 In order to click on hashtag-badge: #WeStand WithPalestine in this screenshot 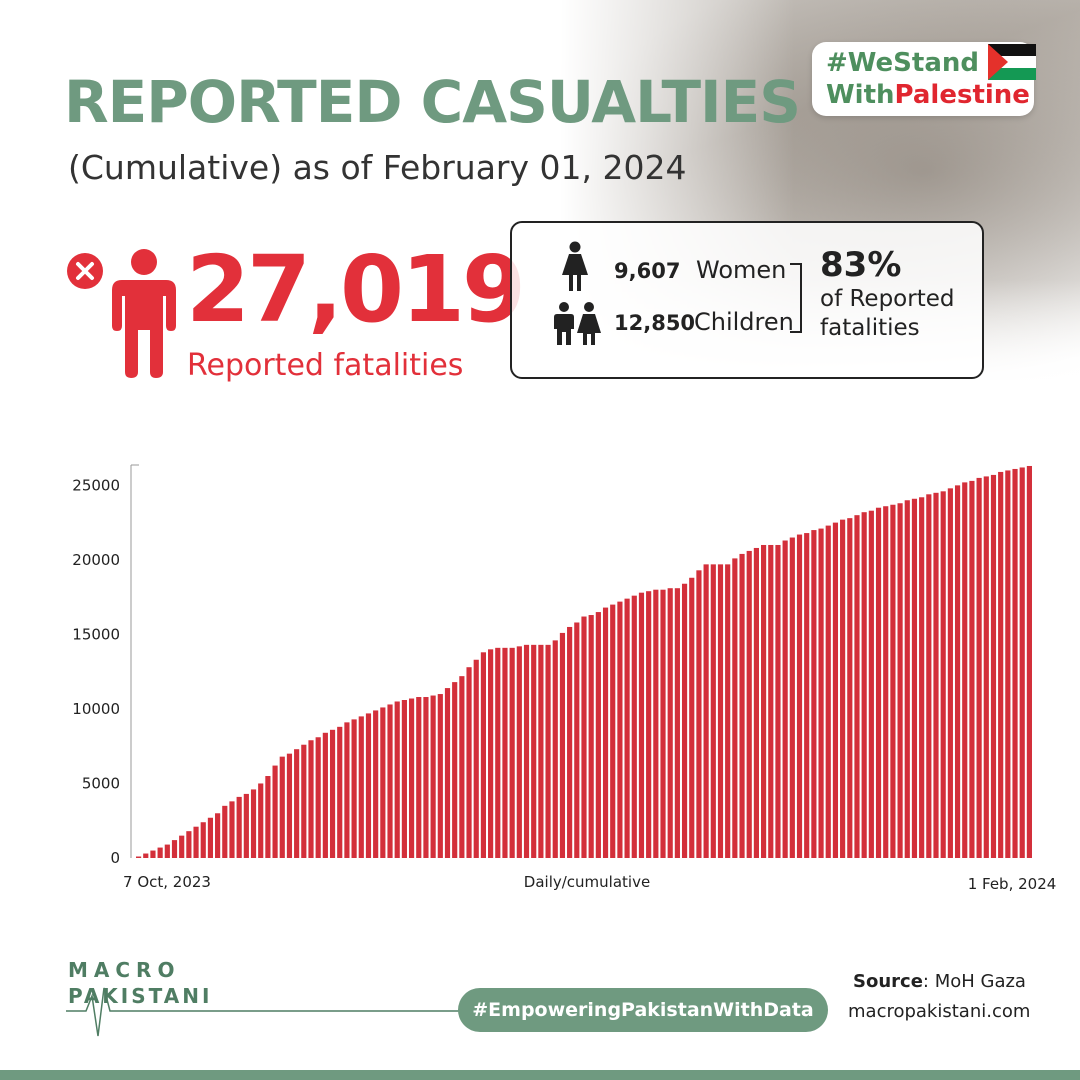, I will do `click(924, 79)`.